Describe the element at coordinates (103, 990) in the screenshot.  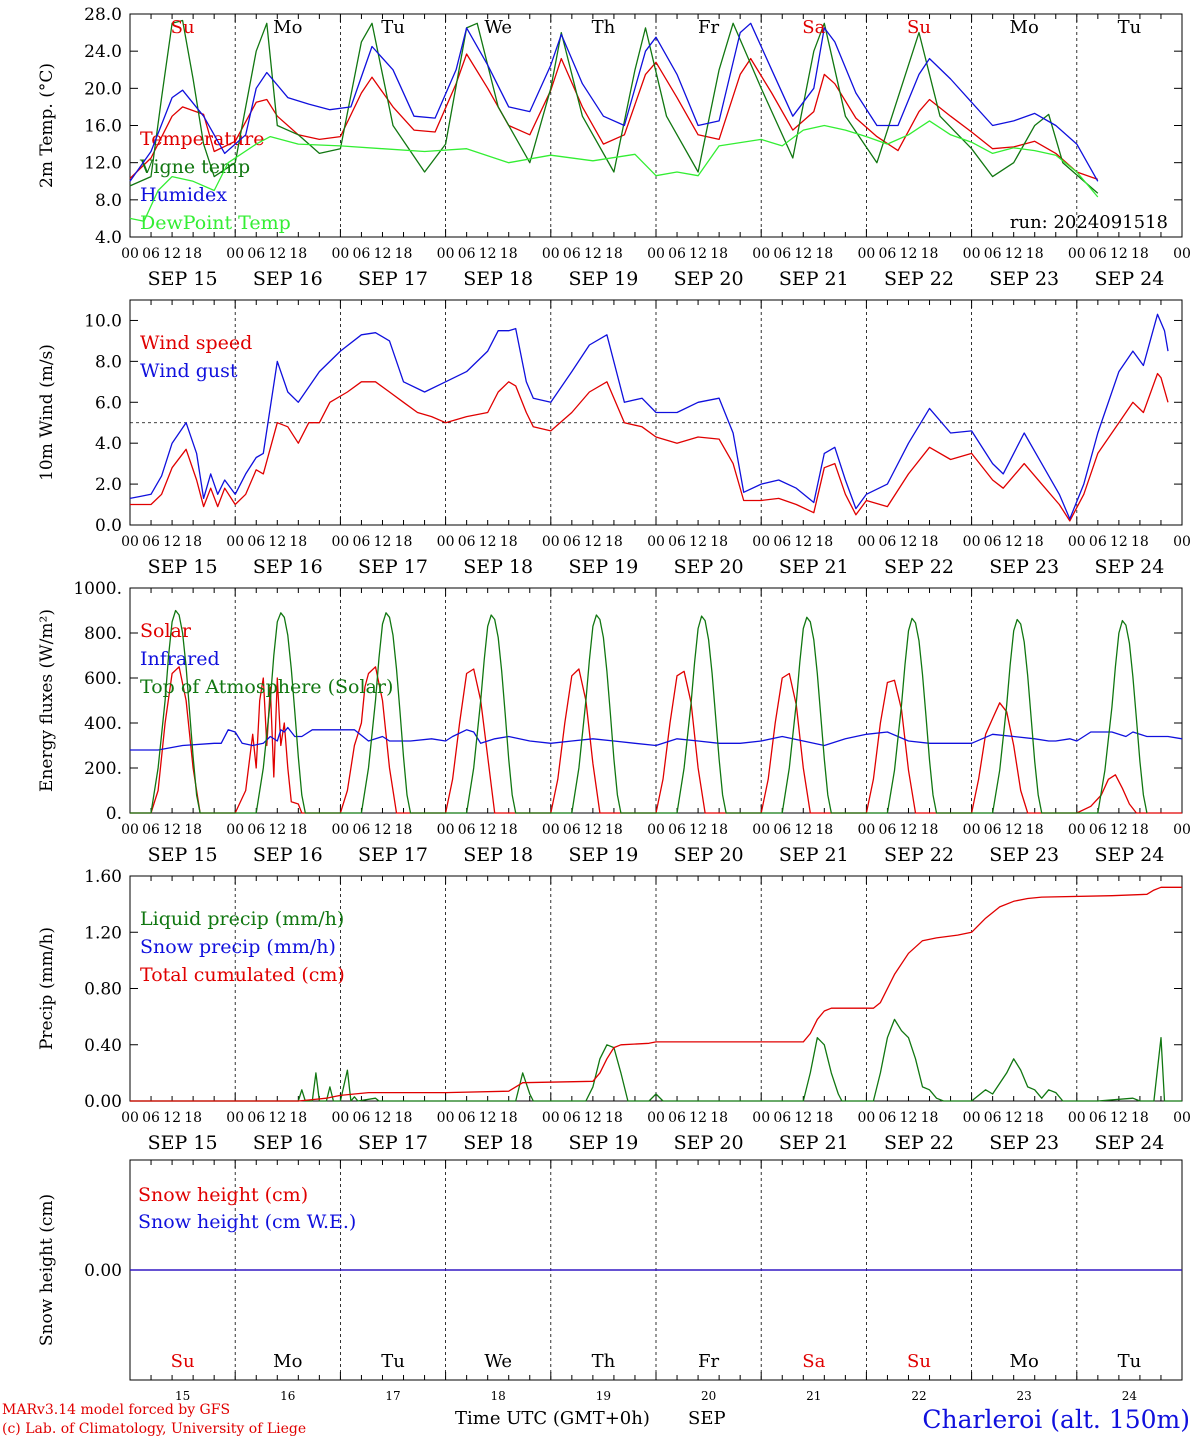
I see `y-tick-label: 0.80` at that location.